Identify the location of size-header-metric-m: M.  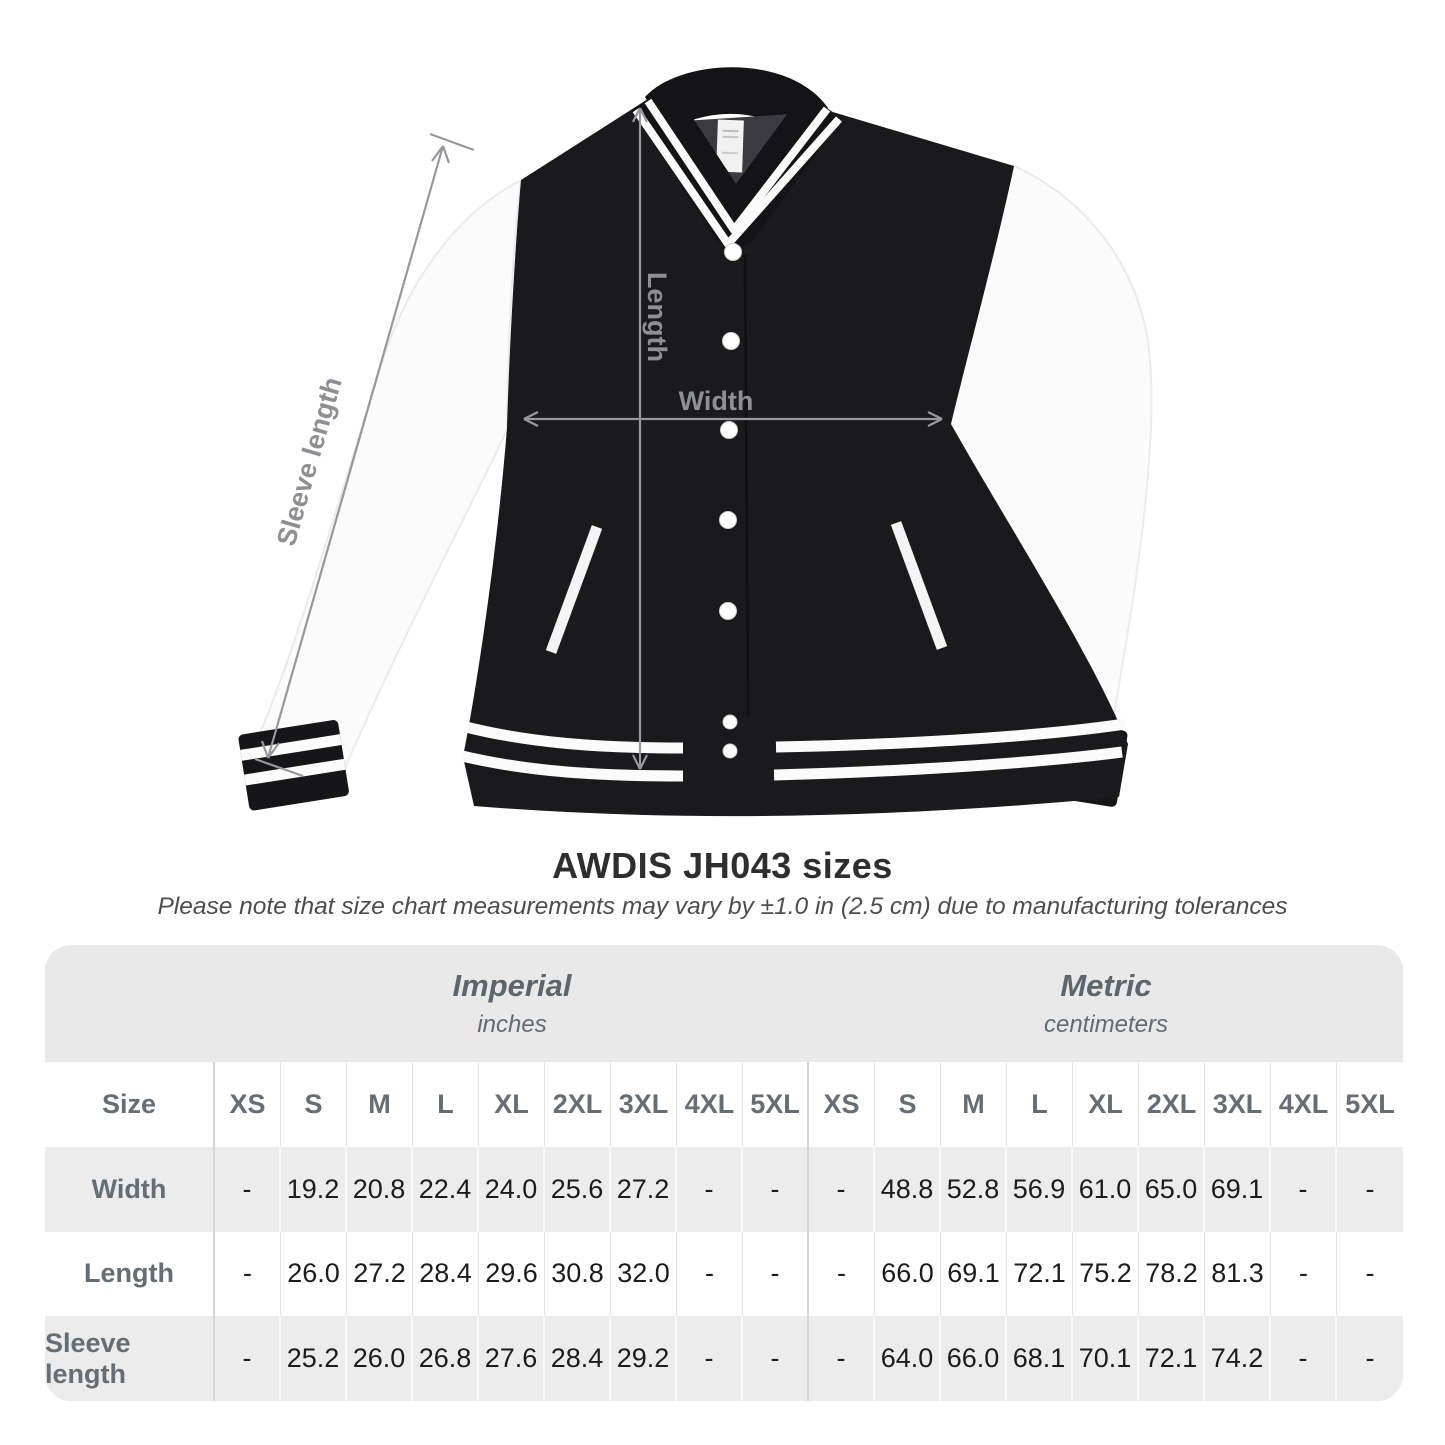
(974, 1104).